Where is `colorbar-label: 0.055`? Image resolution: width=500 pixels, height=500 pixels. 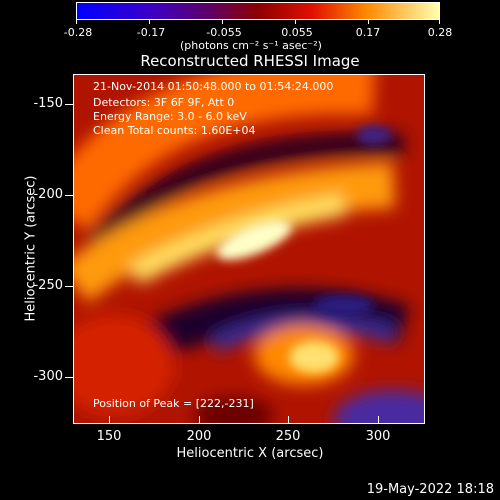 colorbar-label: 0.055 is located at coordinates (297, 32).